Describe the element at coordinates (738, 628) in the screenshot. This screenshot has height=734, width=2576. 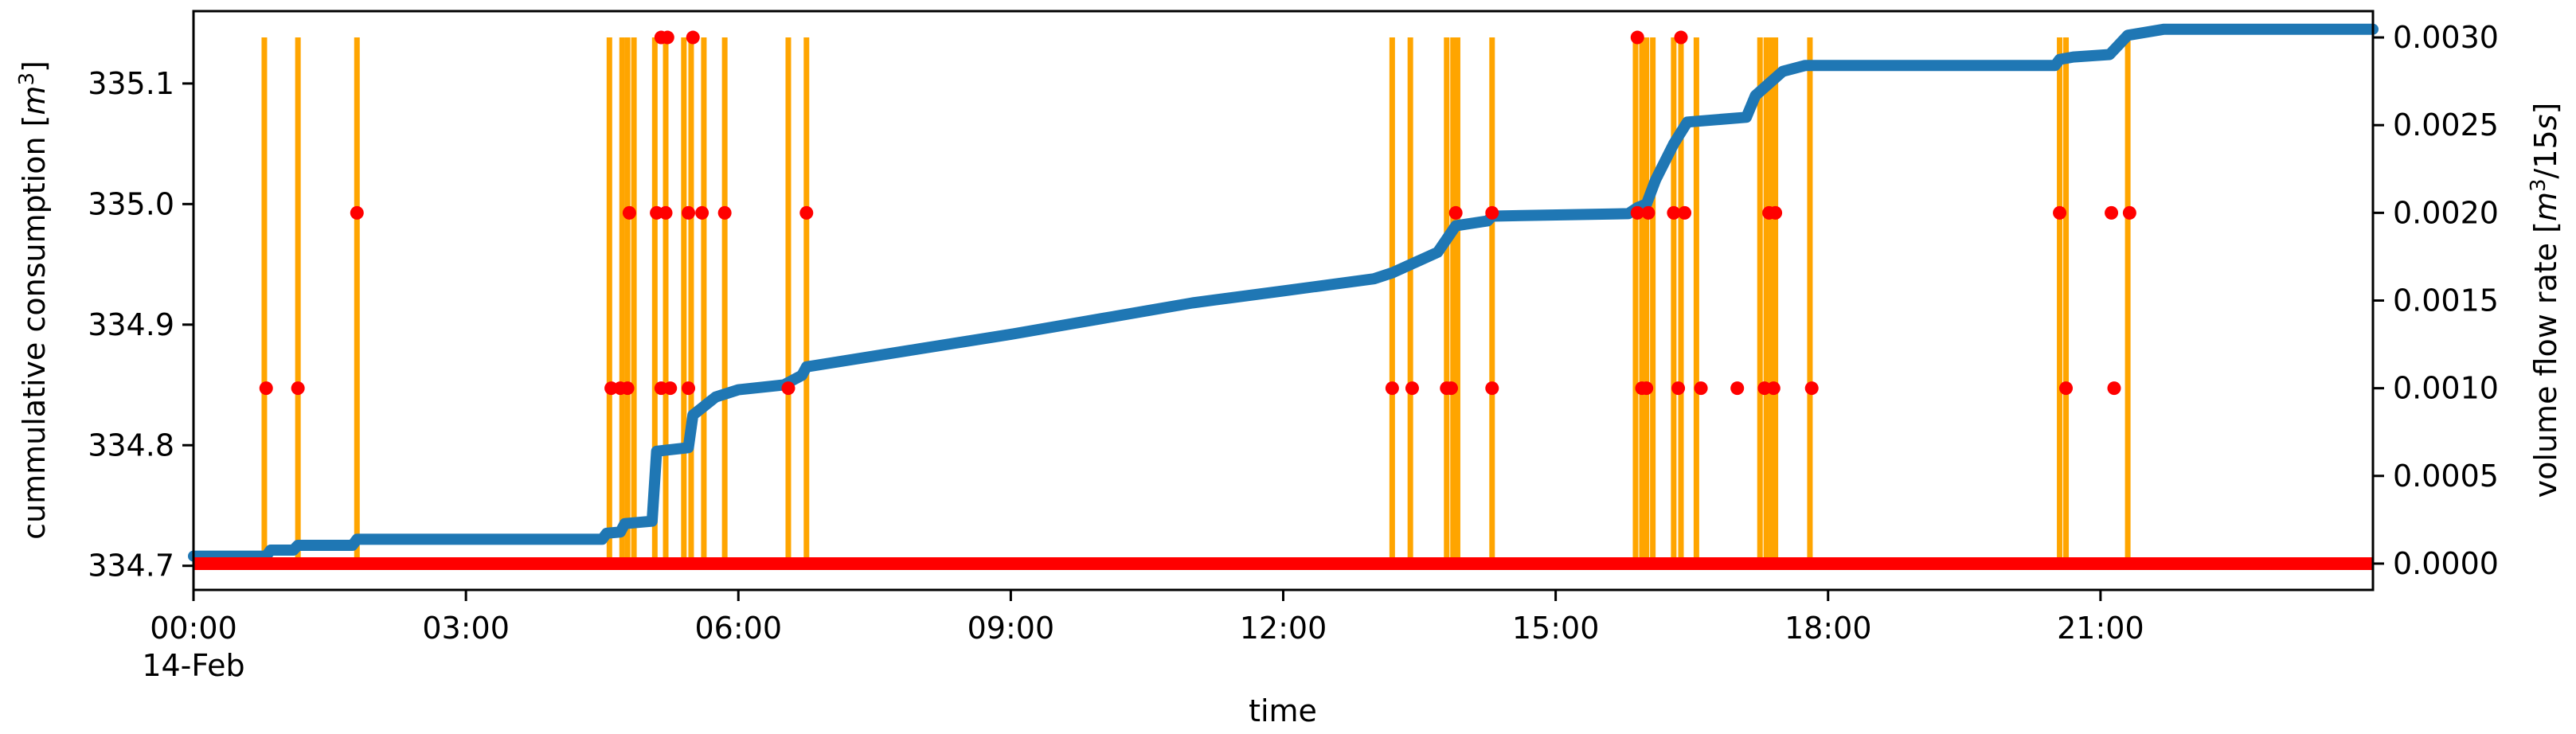
I see `x-tick-label: 06:00` at that location.